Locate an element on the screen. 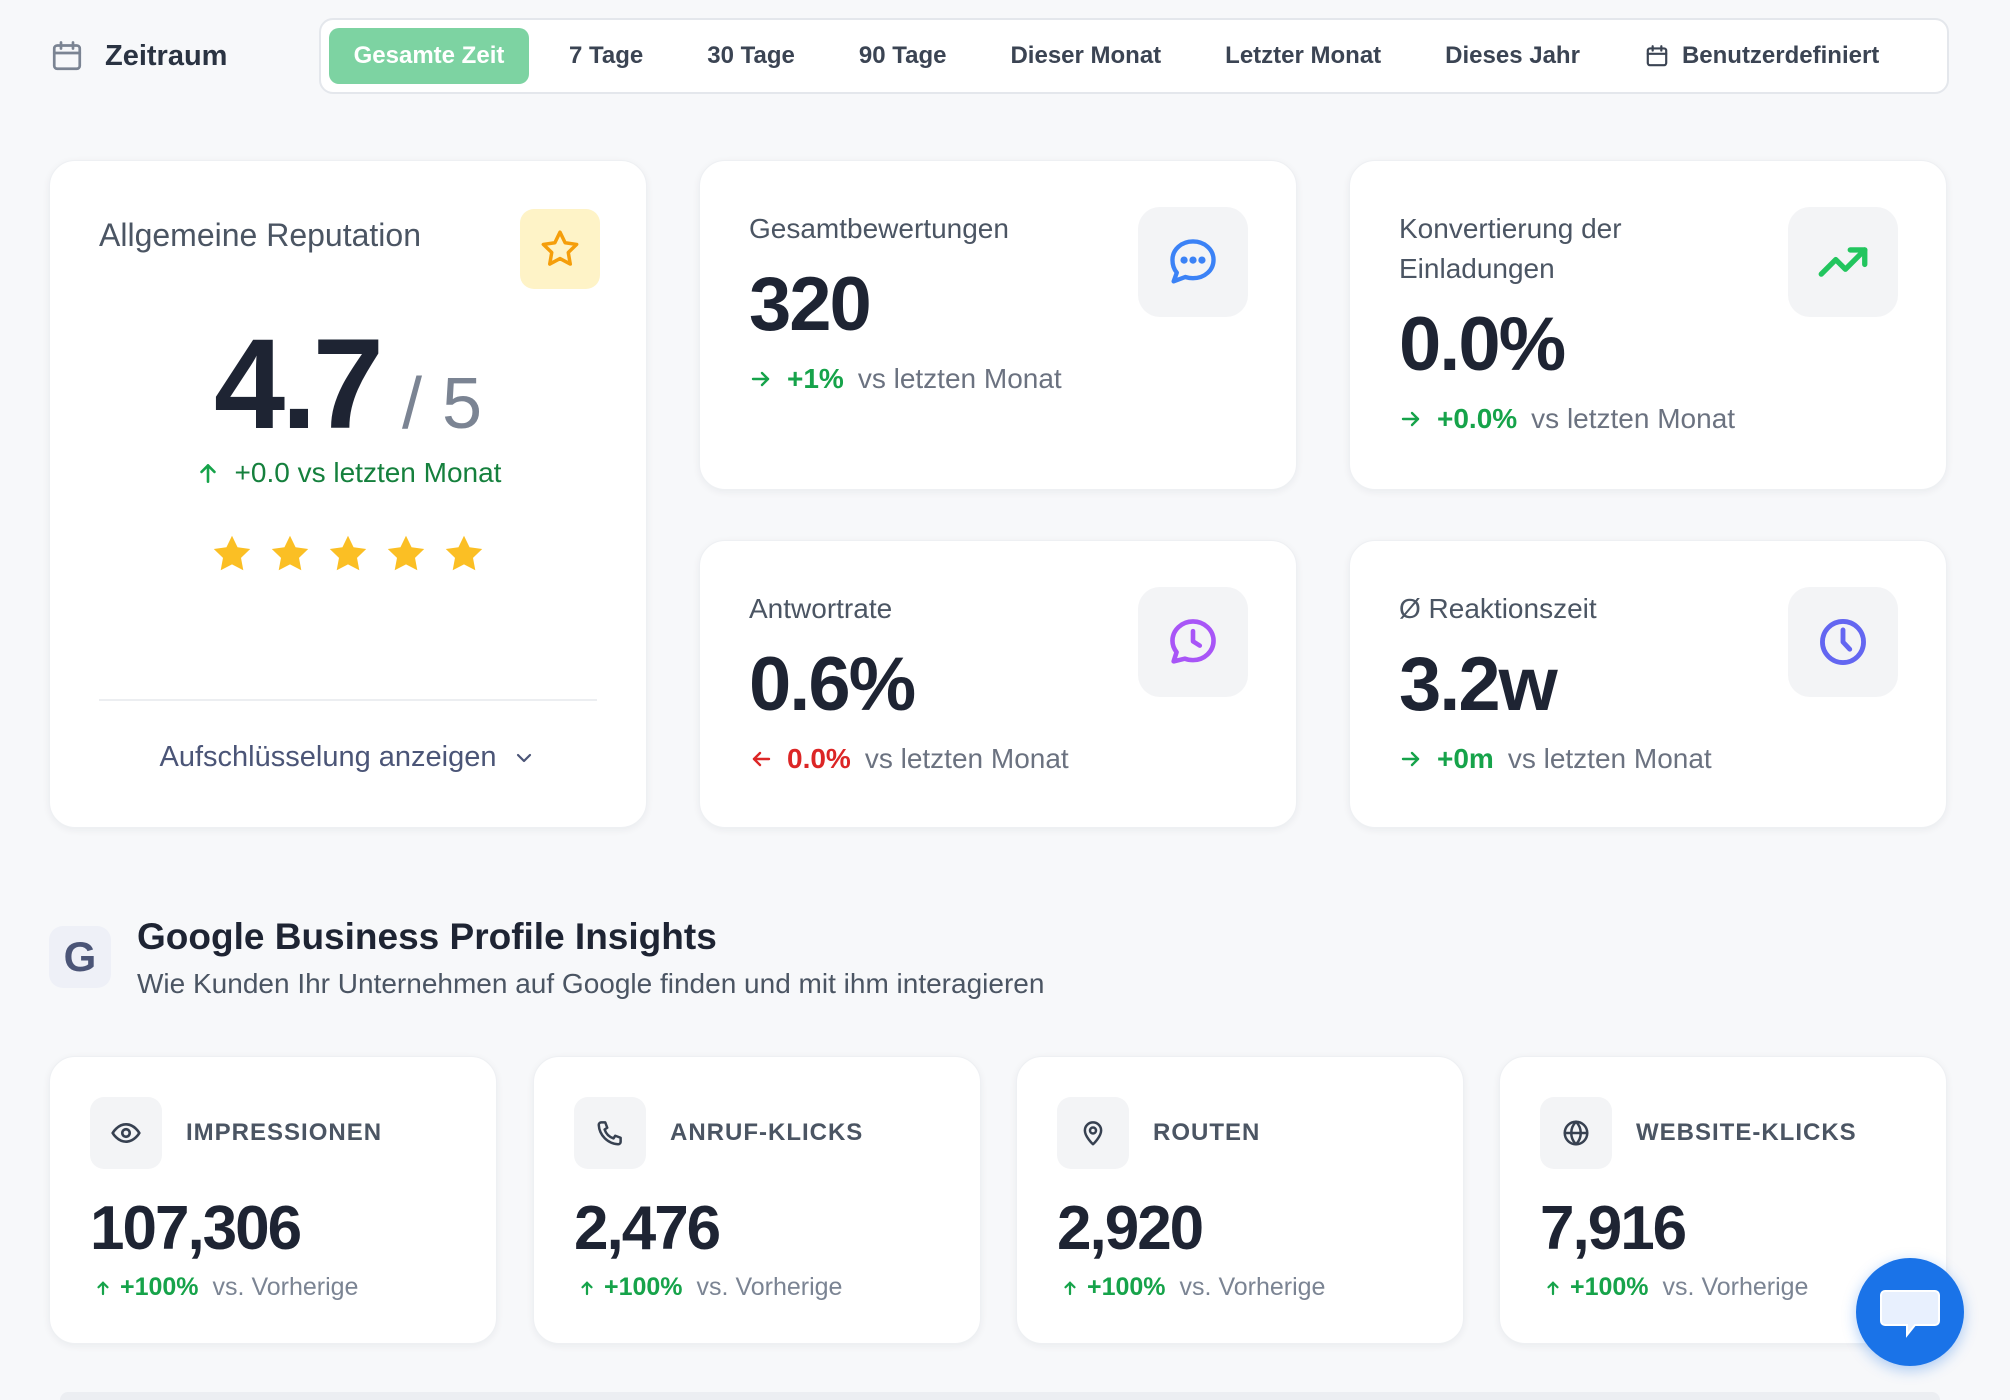 This screenshot has height=1400, width=2010. stat-value: 2,920 is located at coordinates (1130, 1228).